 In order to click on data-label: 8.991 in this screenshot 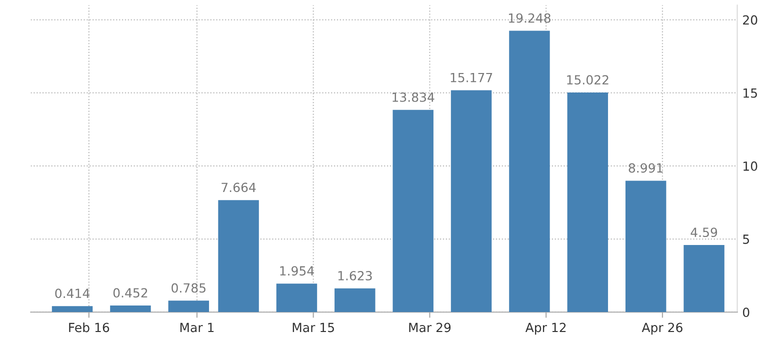, I will do `click(645, 168)`.